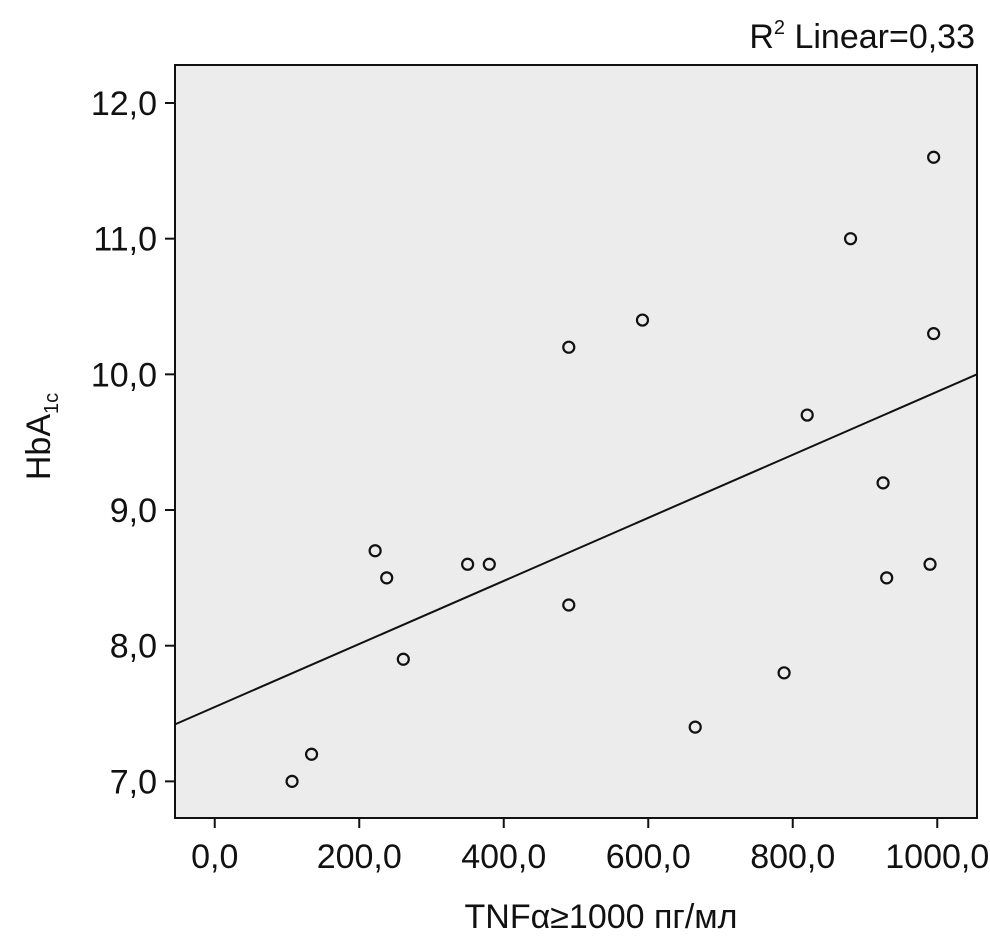 This screenshot has width=990, height=952. What do you see at coordinates (779, 28) in the screenshot?
I see `r2-superscript: 2` at bounding box center [779, 28].